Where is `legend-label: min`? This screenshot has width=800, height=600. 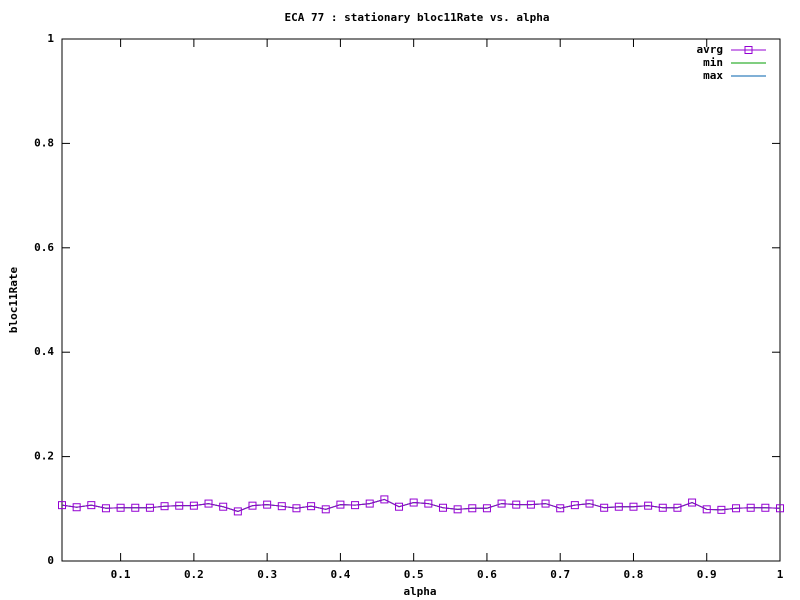
legend-label: min is located at coordinates (713, 62).